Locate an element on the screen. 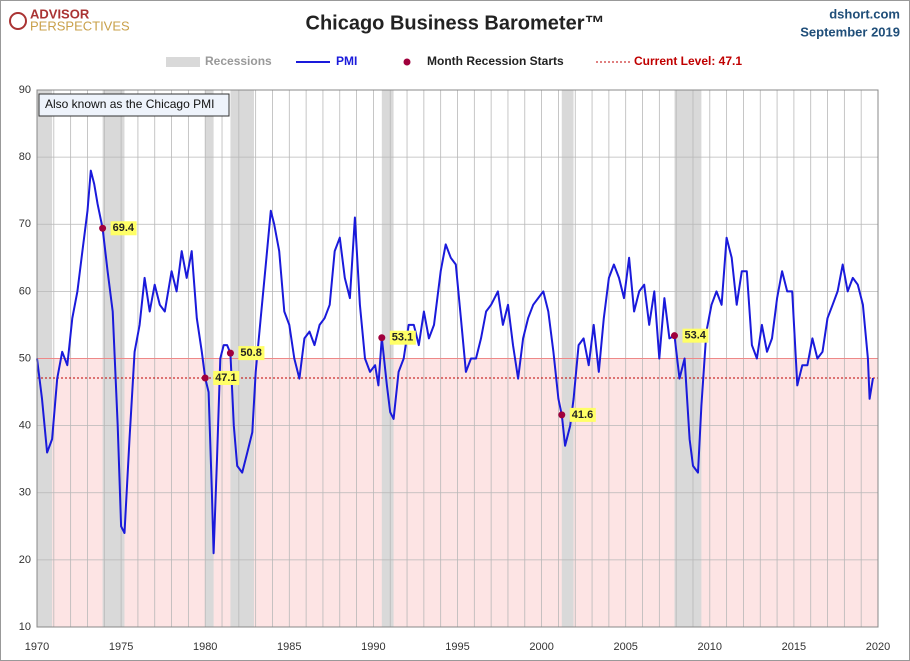 This screenshot has height=661, width=910. x-tick-label: 2015 is located at coordinates (794, 647).